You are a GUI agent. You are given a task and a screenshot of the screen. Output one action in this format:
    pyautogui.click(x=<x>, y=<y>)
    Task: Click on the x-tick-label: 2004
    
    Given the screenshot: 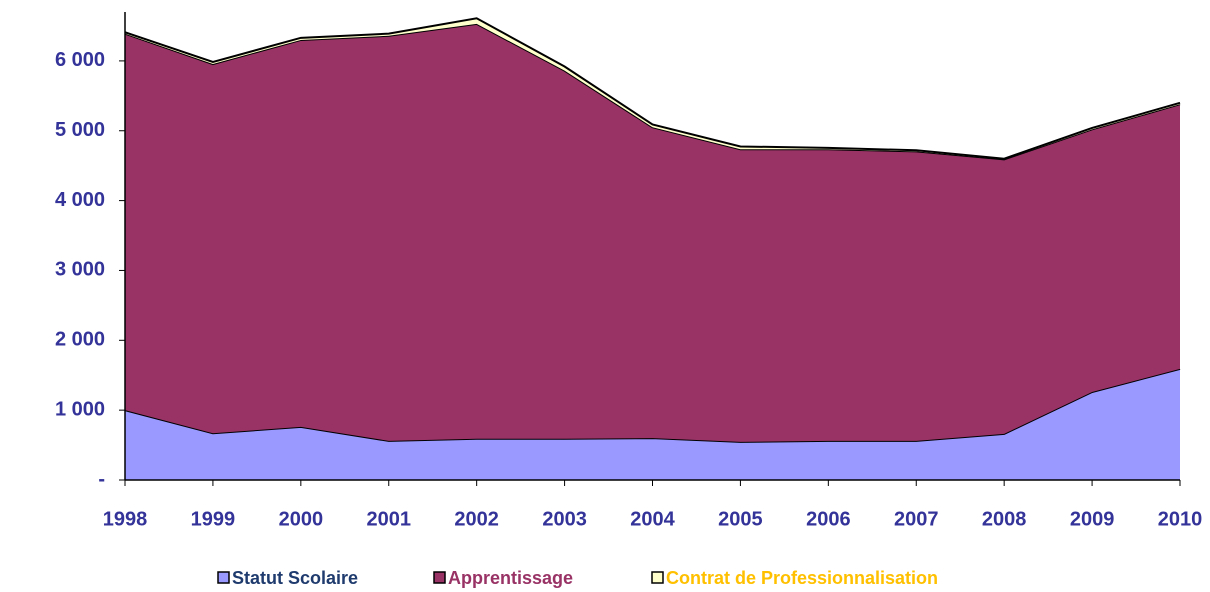 What is the action you would take?
    pyautogui.click(x=652, y=519)
    